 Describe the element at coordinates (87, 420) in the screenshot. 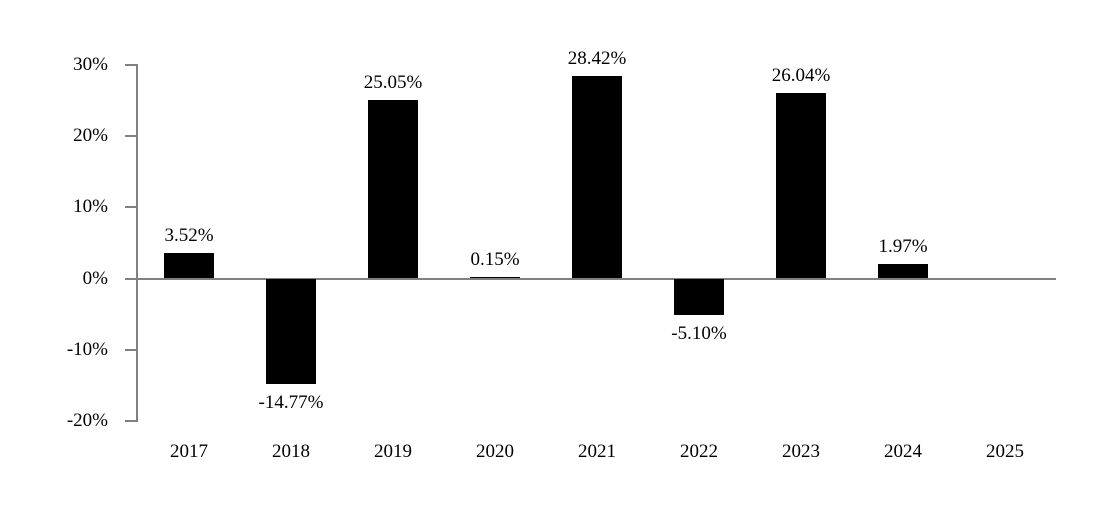

I see `y-tick-label--20%: -20%` at that location.